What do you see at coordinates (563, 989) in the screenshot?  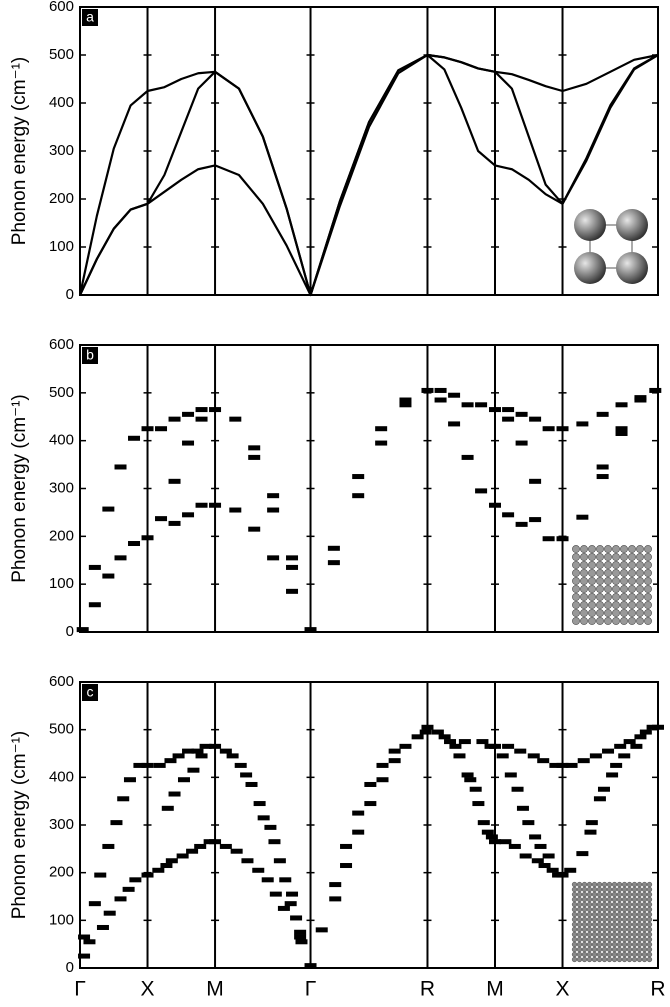 I see `x-tick-label: X` at bounding box center [563, 989].